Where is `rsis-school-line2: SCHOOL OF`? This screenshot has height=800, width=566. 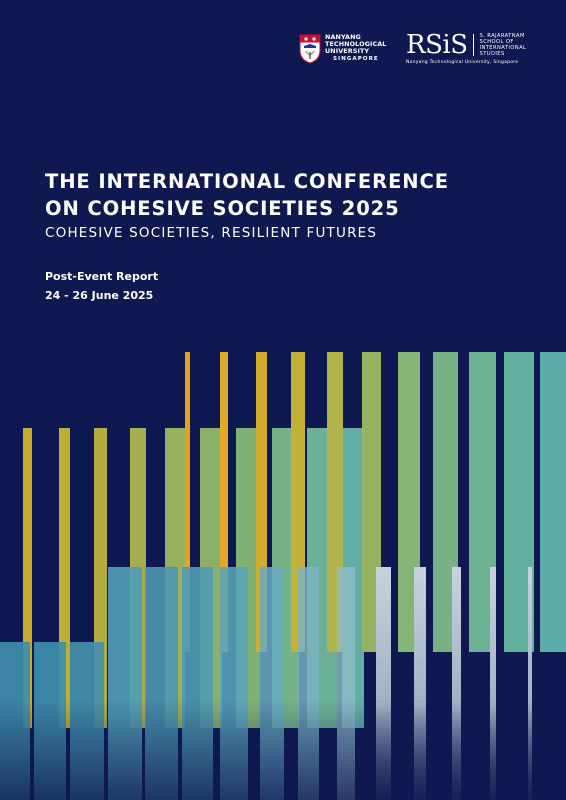 rsis-school-line2: SCHOOL OF is located at coordinates (496, 42).